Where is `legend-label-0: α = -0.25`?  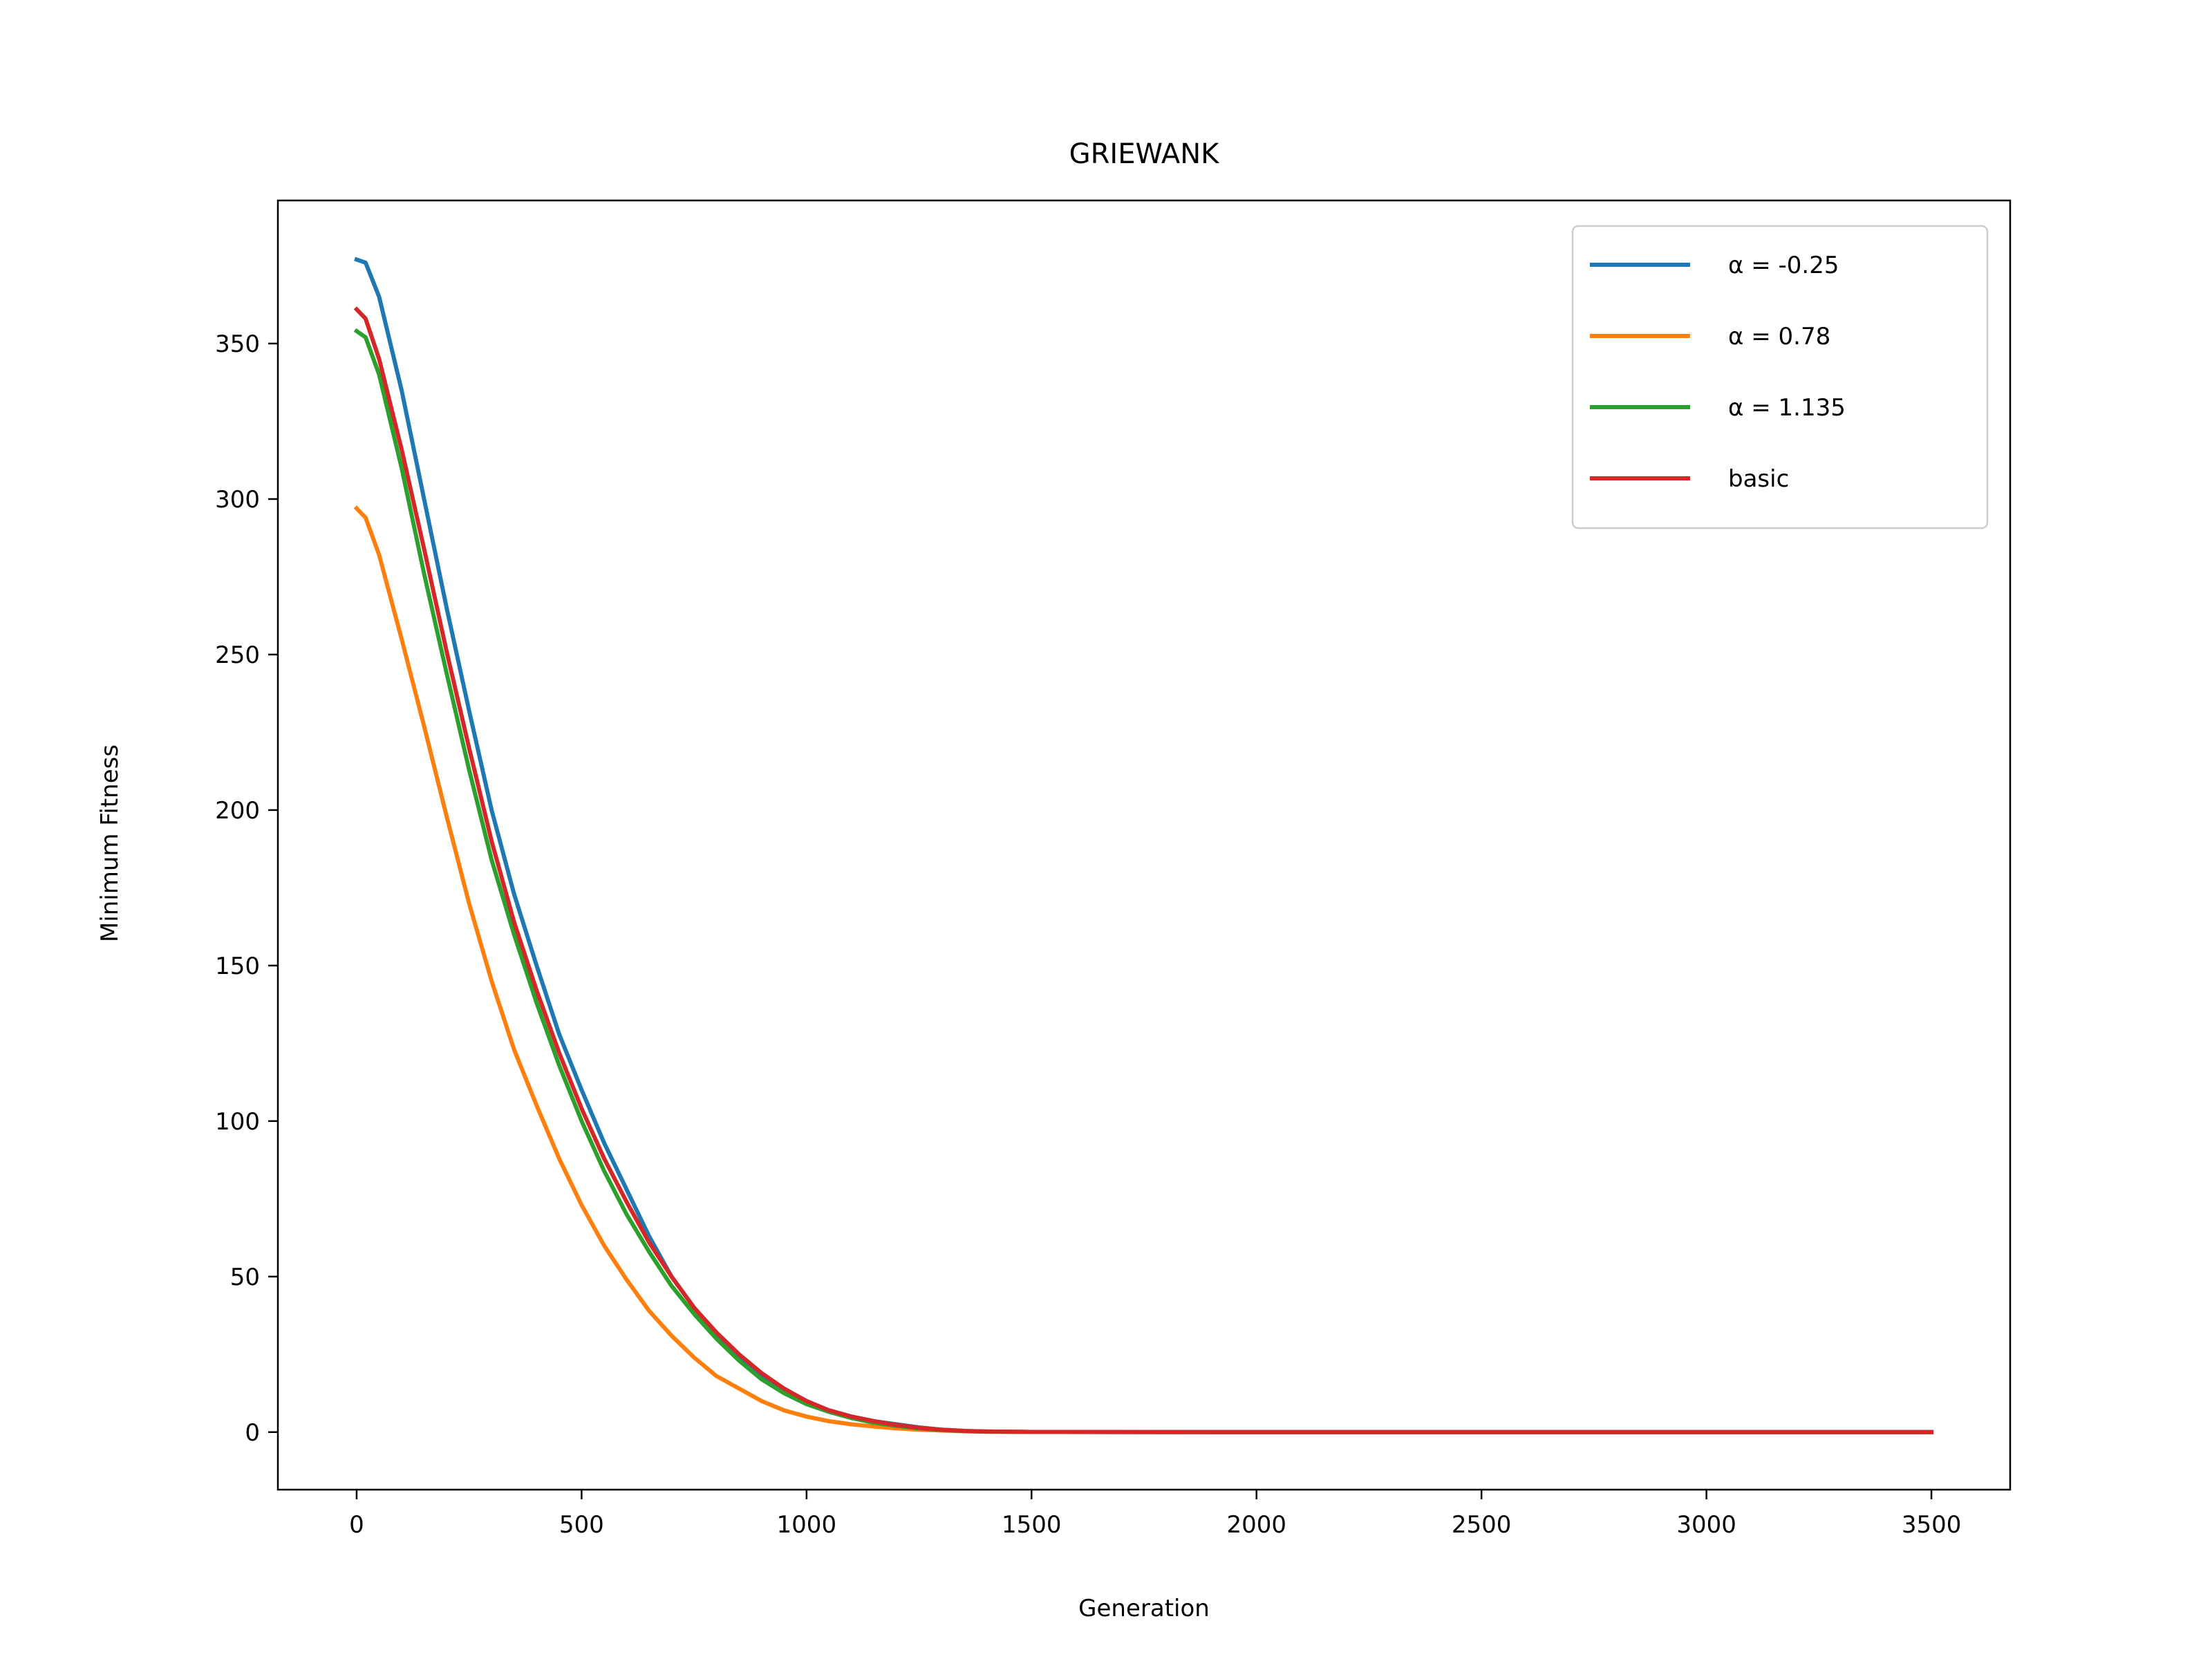 legend-label-0: α = -0.25 is located at coordinates (1783, 265).